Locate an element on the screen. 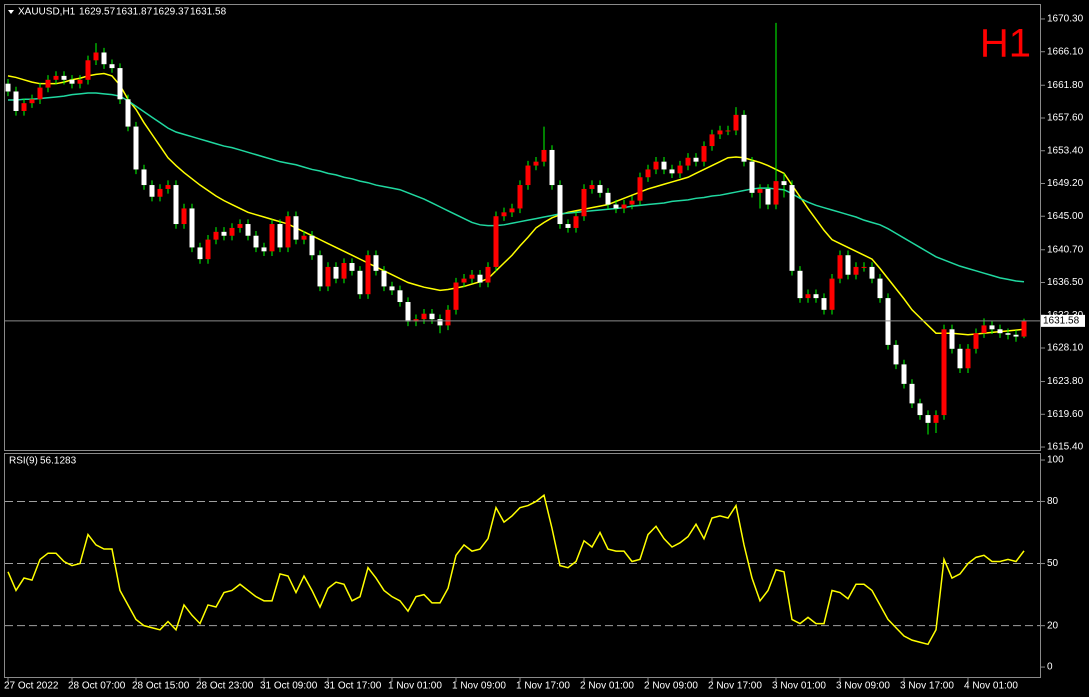 This screenshot has width=1089, height=697. y-tick-label: 1619.60 is located at coordinates (1065, 414).